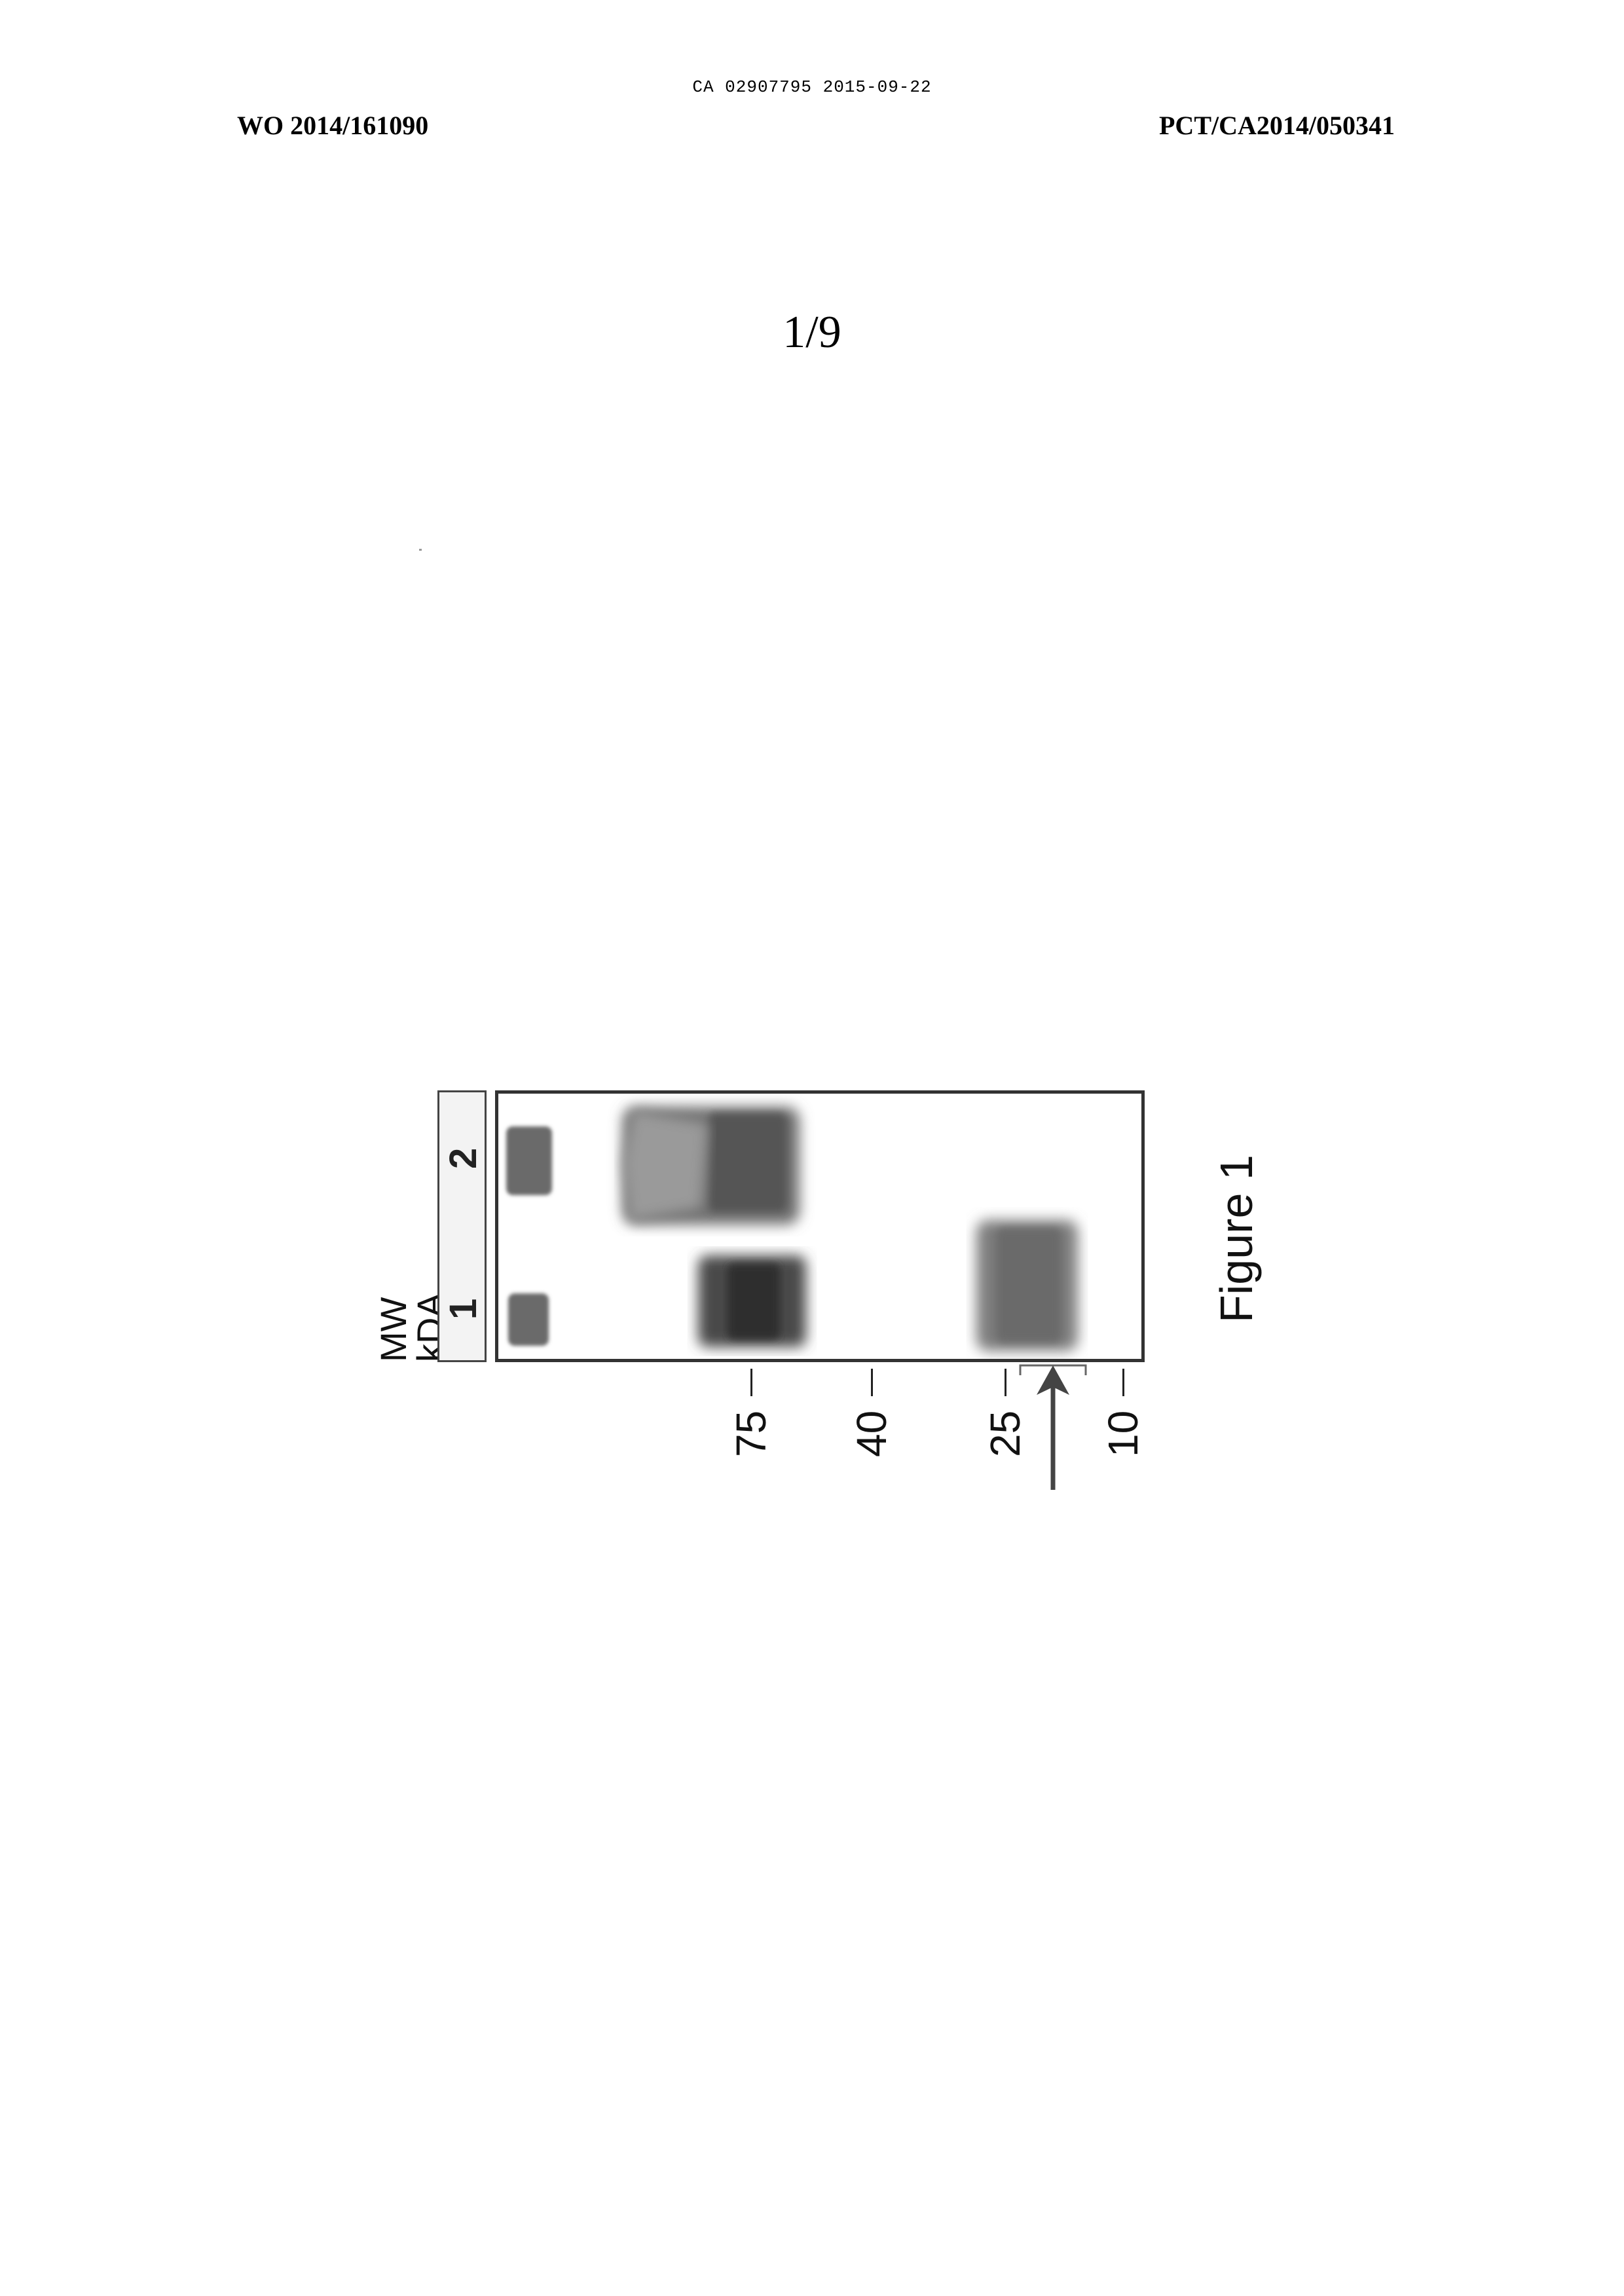  I want to click on marker-75: 75, so click(751, 1434).